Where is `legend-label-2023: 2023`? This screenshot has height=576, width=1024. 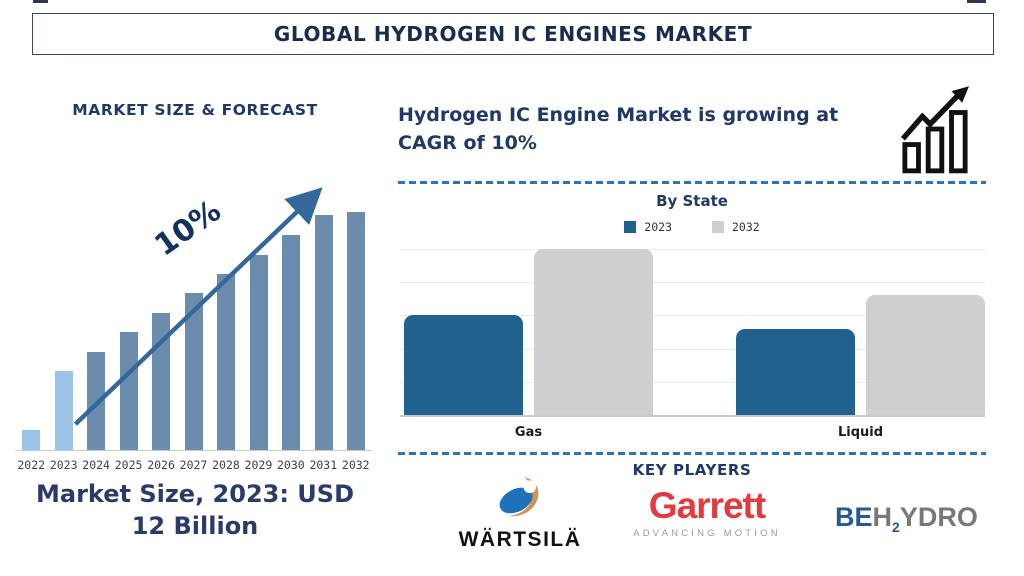 legend-label-2023: 2023 is located at coordinates (658, 227).